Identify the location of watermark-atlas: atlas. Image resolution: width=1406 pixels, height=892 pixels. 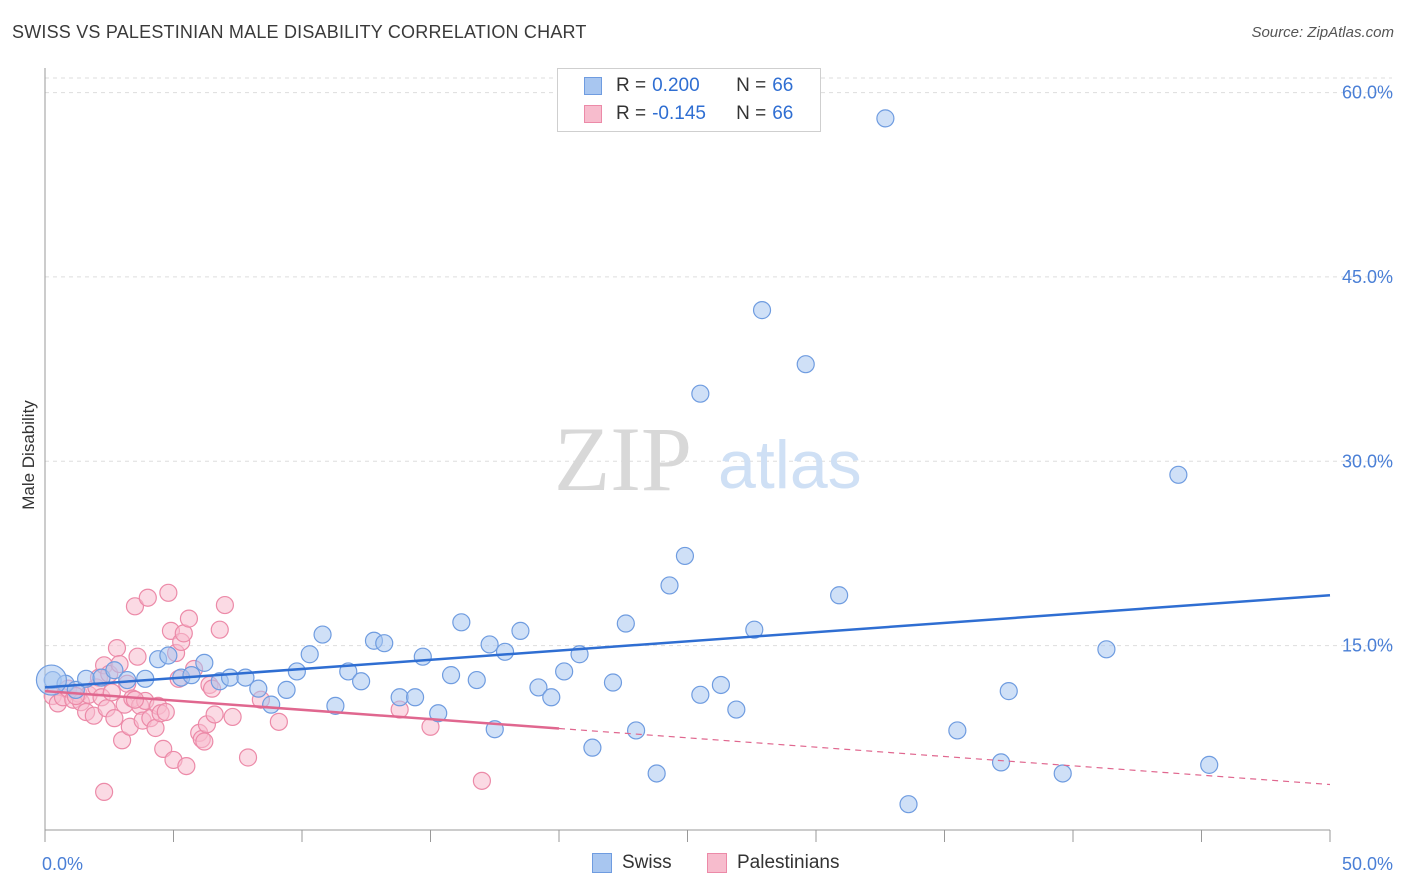
(790, 465).